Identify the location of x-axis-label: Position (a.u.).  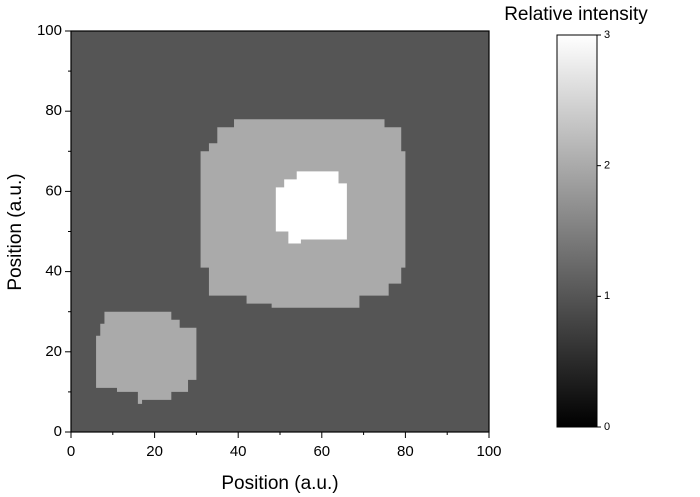
(279, 483).